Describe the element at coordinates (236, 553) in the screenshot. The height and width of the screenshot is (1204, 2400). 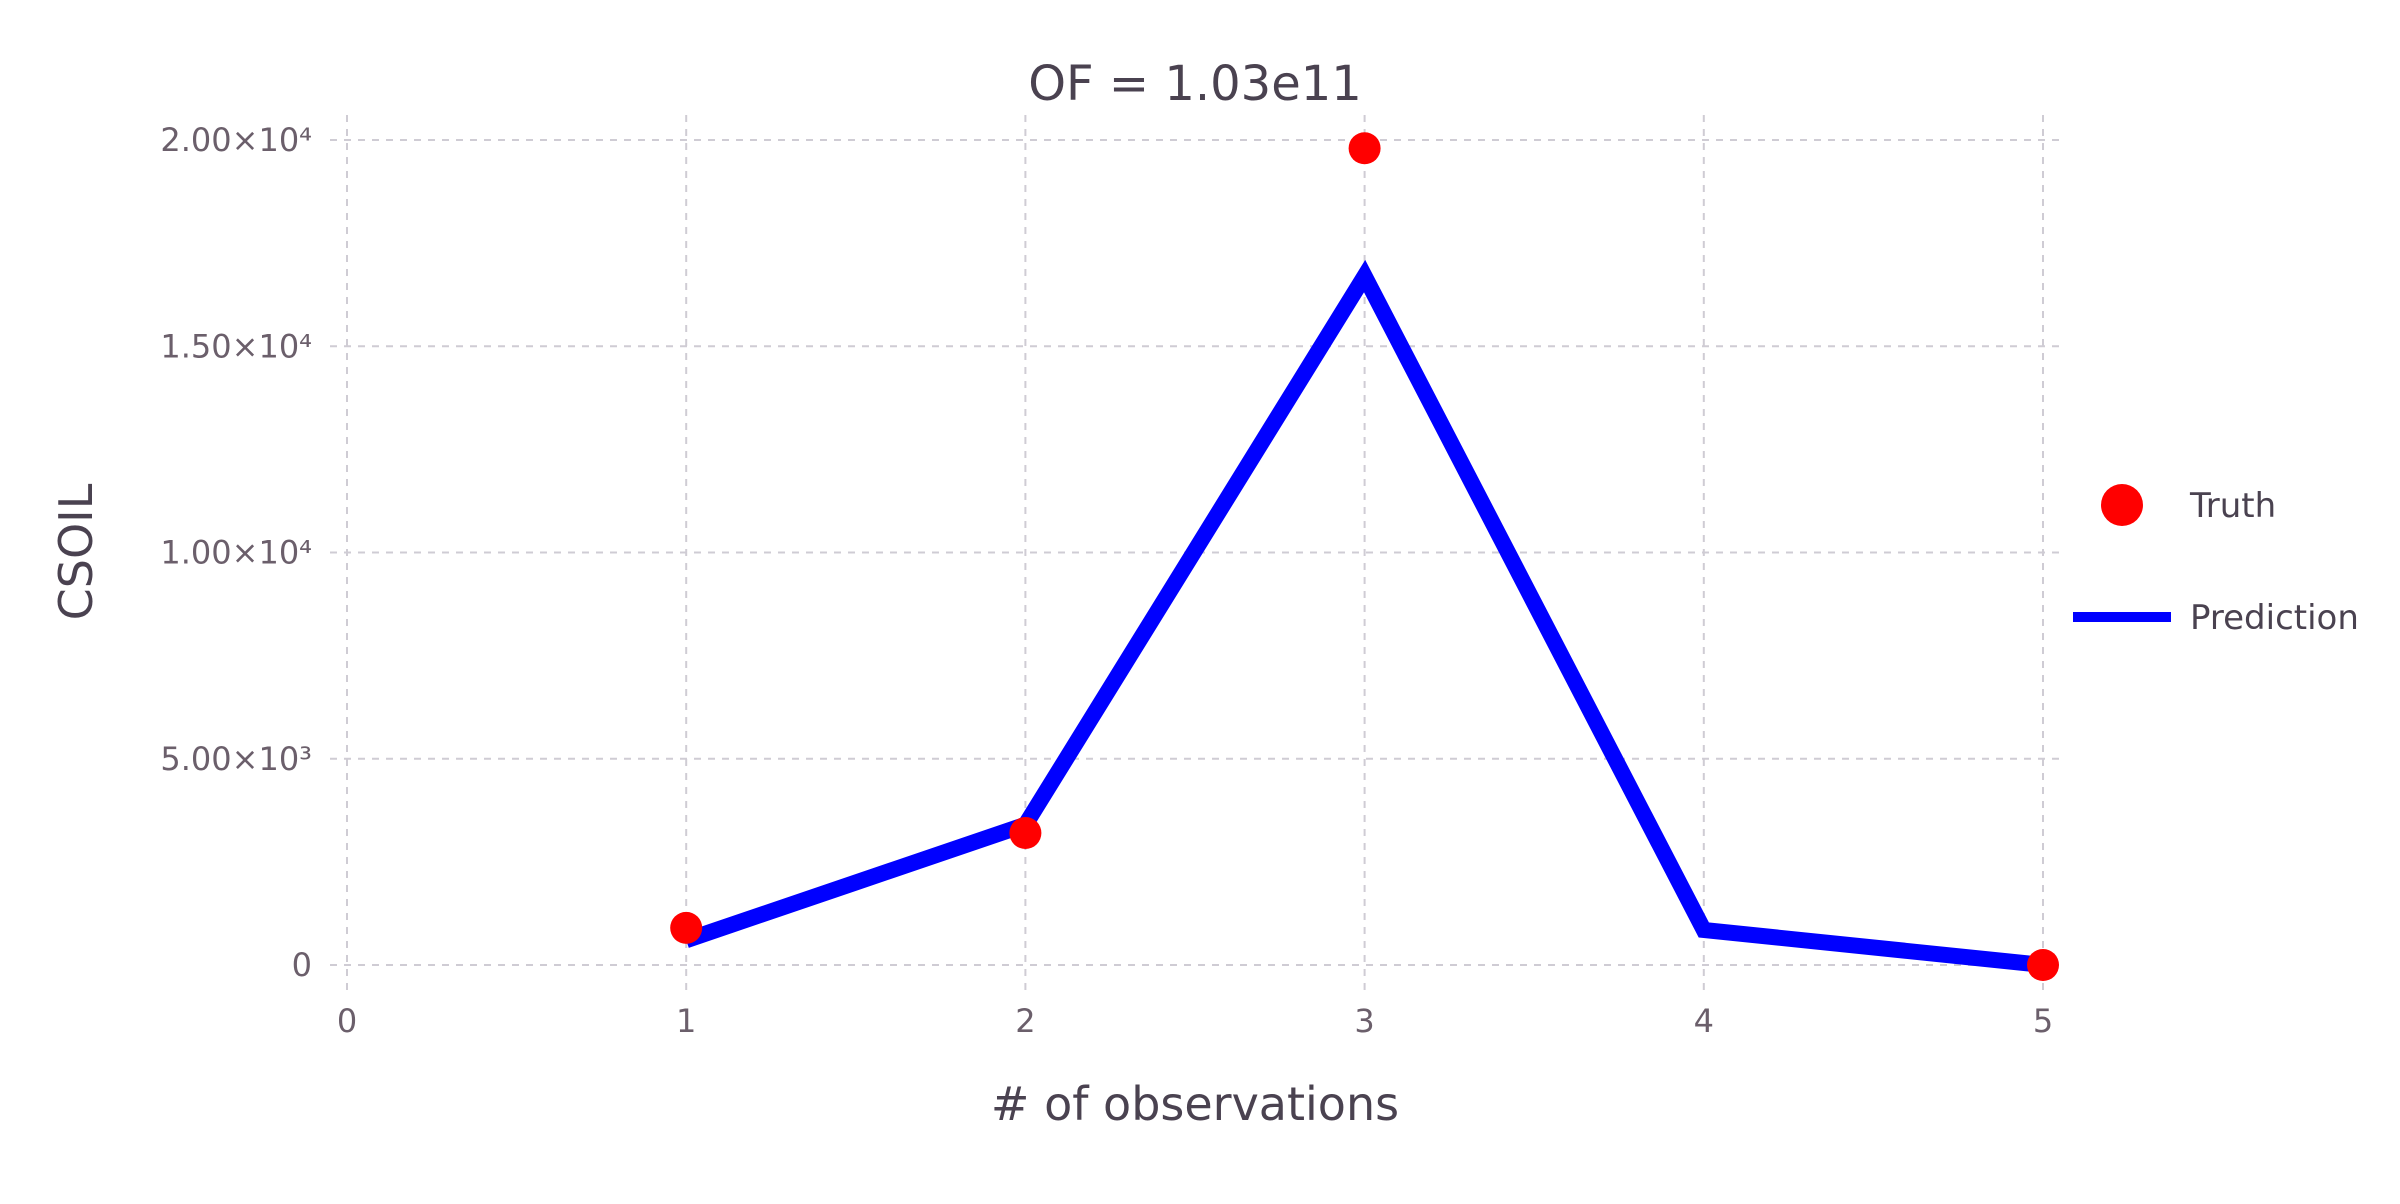
I see `y-tick-label: 1.00×10⁴` at that location.